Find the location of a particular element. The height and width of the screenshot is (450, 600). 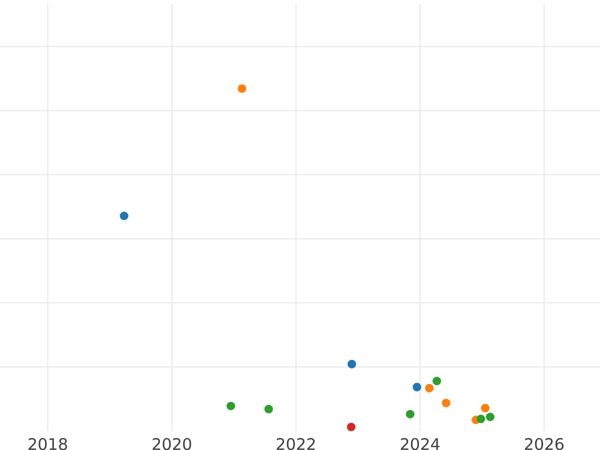

x-tick-label: 2024 is located at coordinates (420, 444).